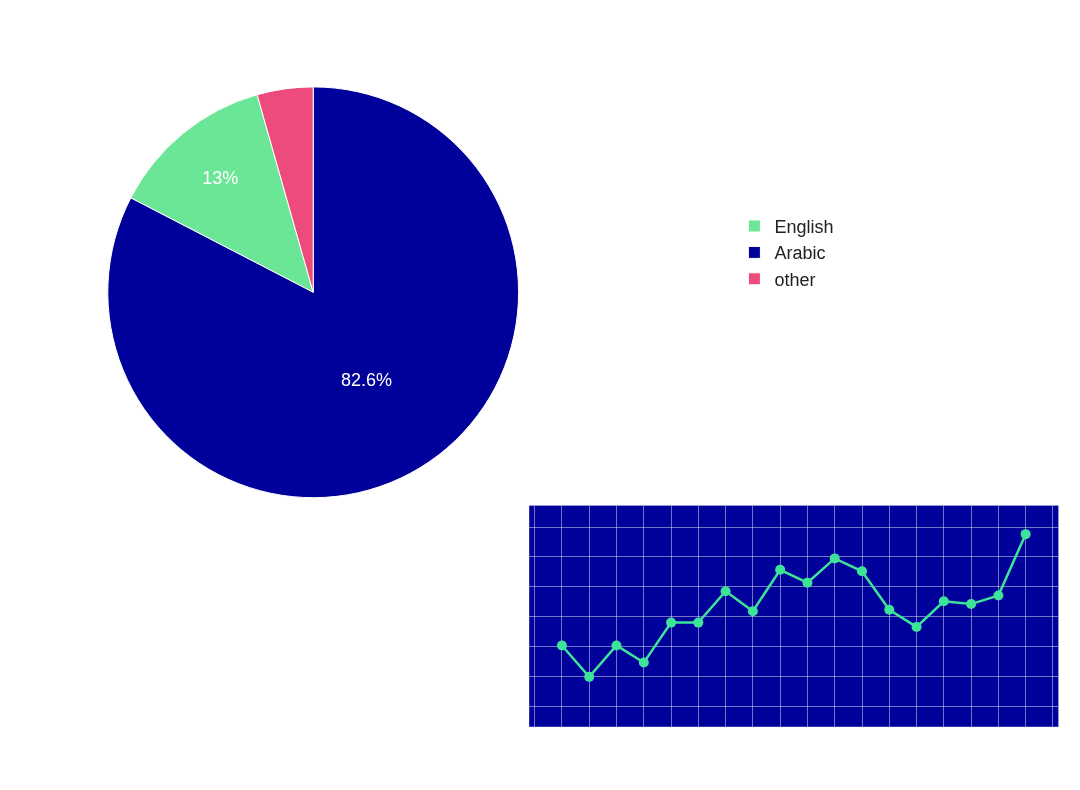  I want to click on data-label: 13%, so click(220, 178).